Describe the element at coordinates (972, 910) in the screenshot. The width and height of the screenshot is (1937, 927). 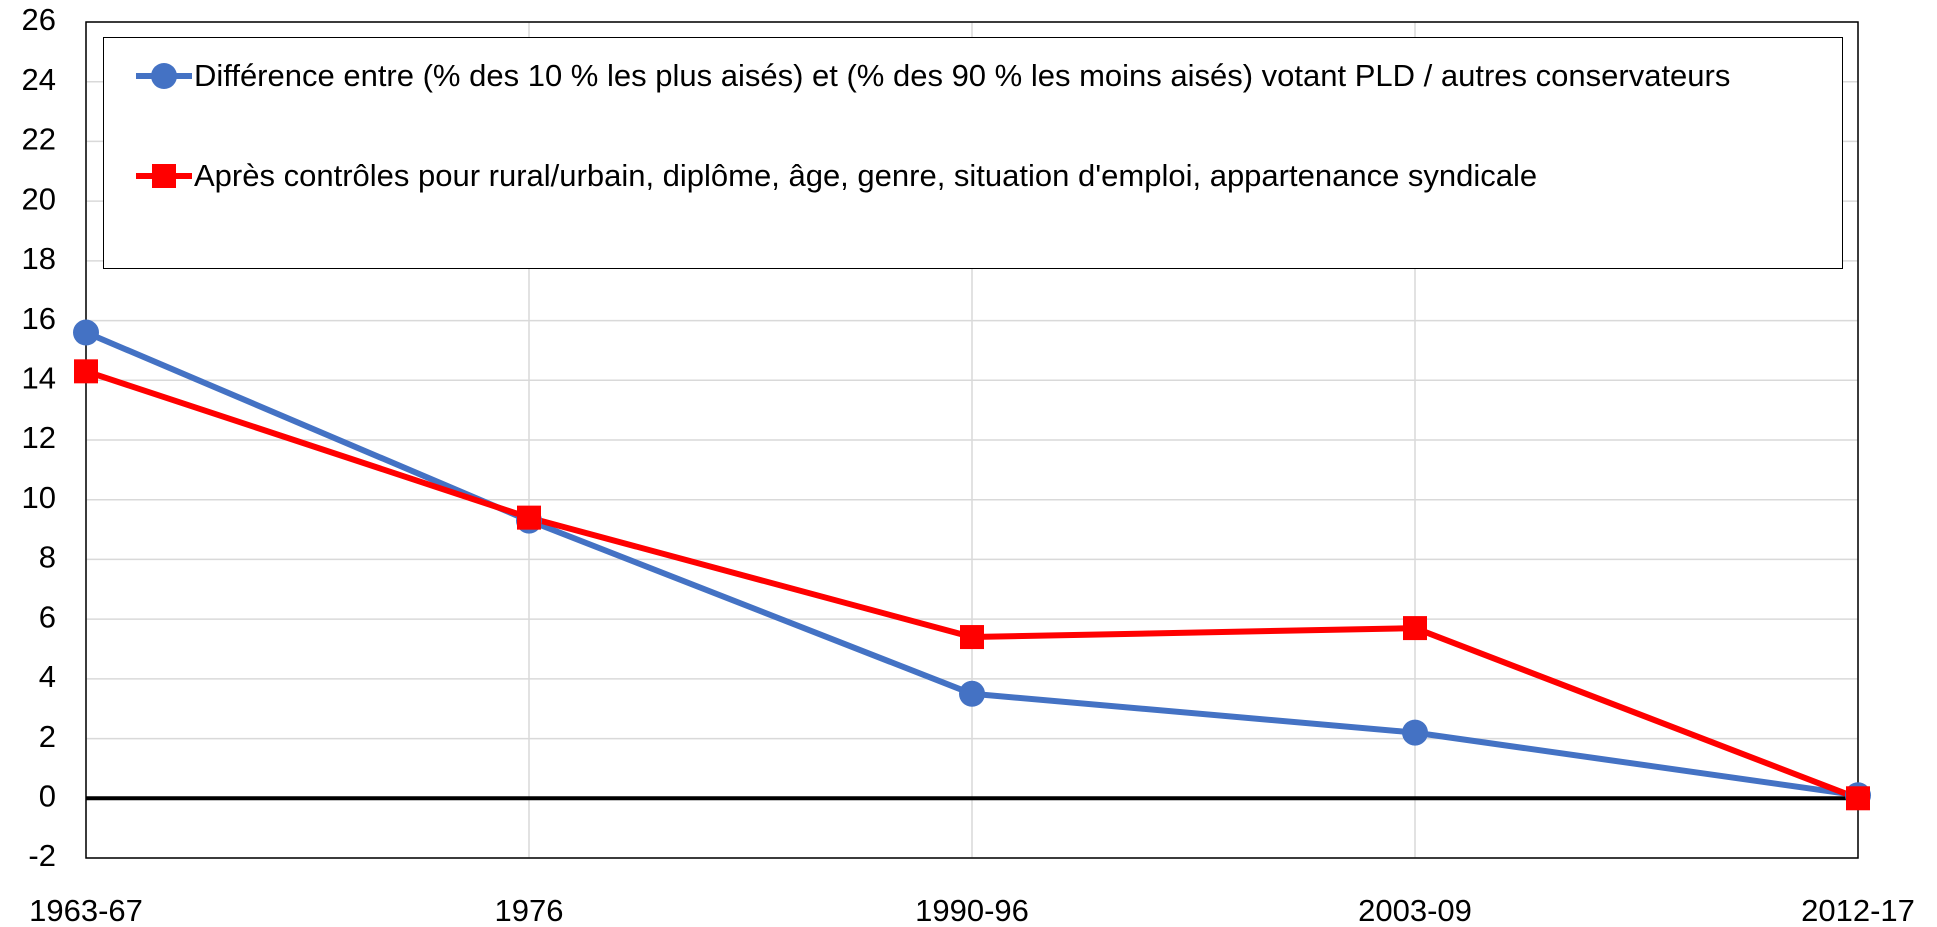
I see `x-tick-label: 1990-96` at that location.